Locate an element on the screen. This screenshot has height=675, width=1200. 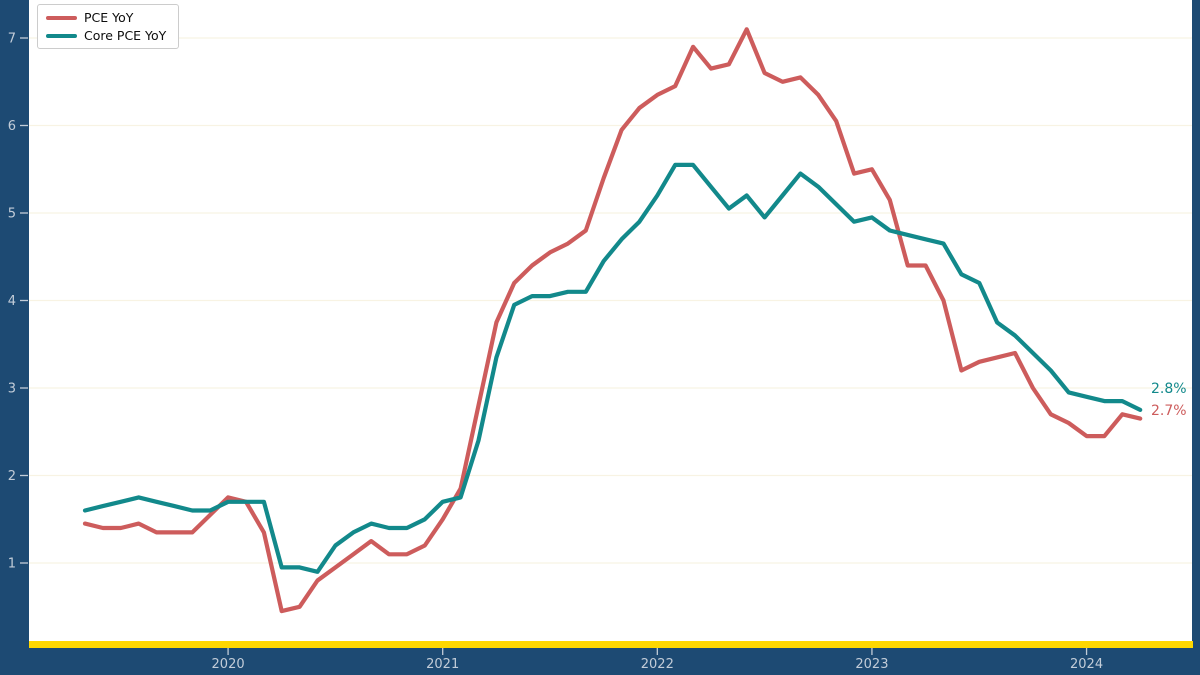
y-tick-label: 7 is located at coordinates (12, 39).